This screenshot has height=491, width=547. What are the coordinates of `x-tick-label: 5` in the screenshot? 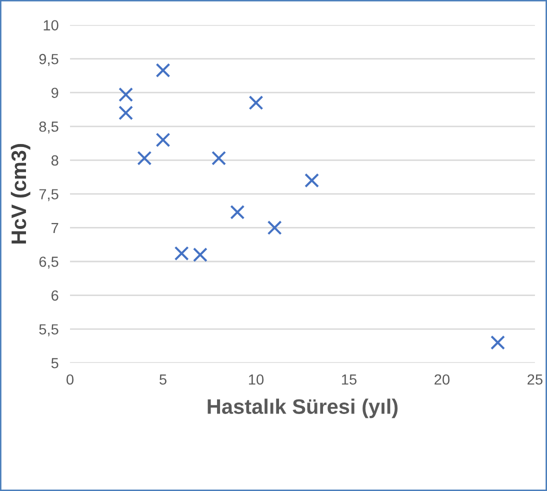 It's located at (163, 379).